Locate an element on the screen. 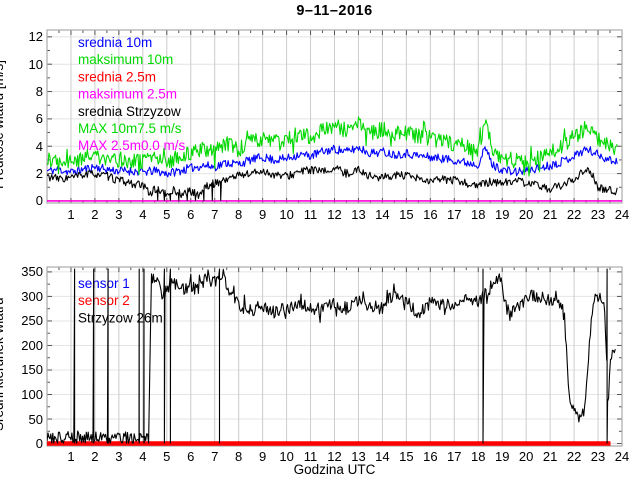 The height and width of the screenshot is (480, 640). y-tick-label: 100 is located at coordinates (32, 394).